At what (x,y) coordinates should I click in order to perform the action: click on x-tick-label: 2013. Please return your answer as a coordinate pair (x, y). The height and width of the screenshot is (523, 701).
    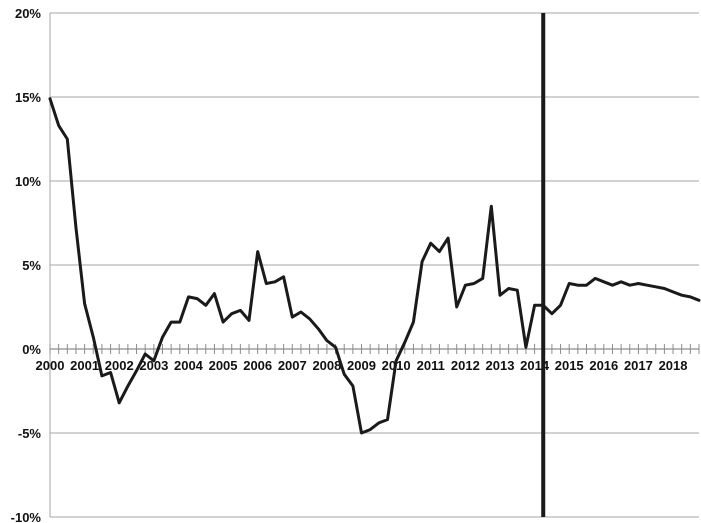
    Looking at the image, I should click on (500, 365).